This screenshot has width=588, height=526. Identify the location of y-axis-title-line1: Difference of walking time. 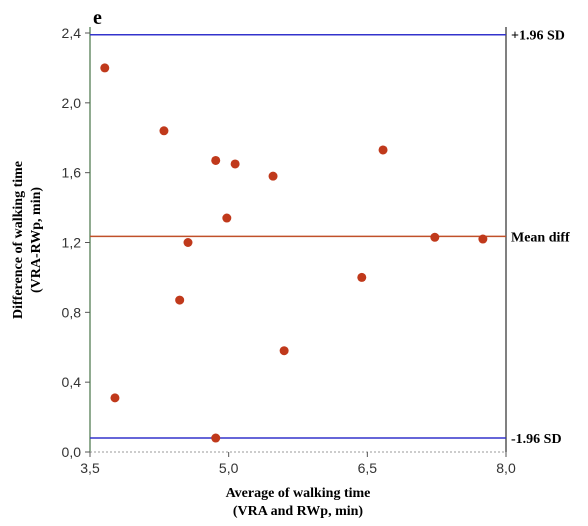
(18, 240).